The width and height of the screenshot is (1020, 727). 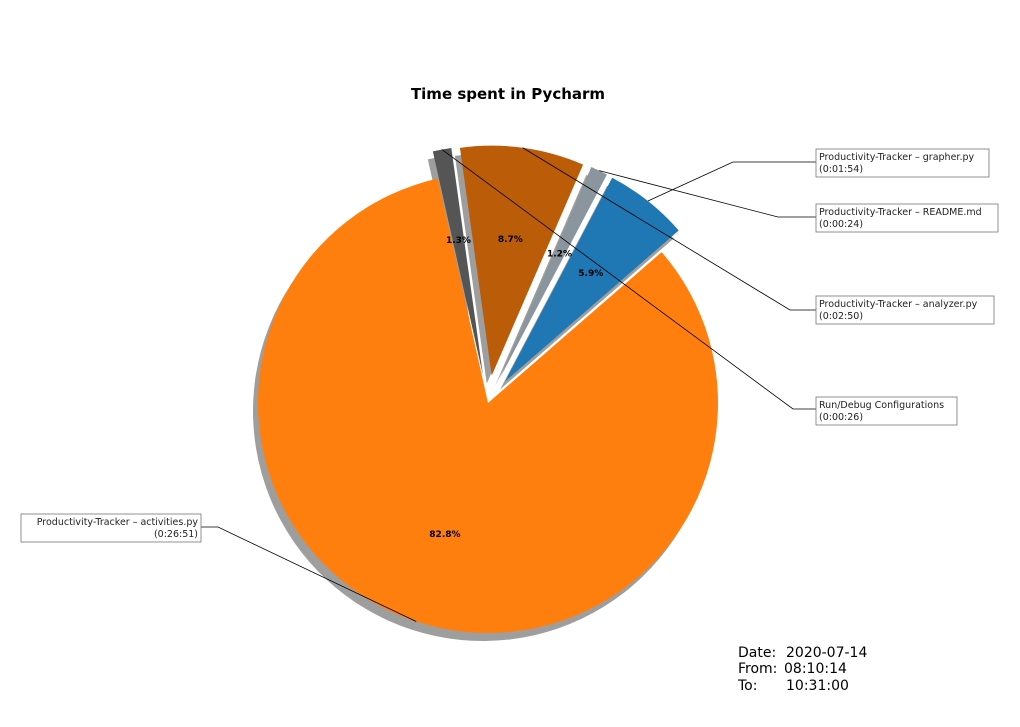 I want to click on annotation-label: Run/Debug Configurations, so click(x=881, y=405).